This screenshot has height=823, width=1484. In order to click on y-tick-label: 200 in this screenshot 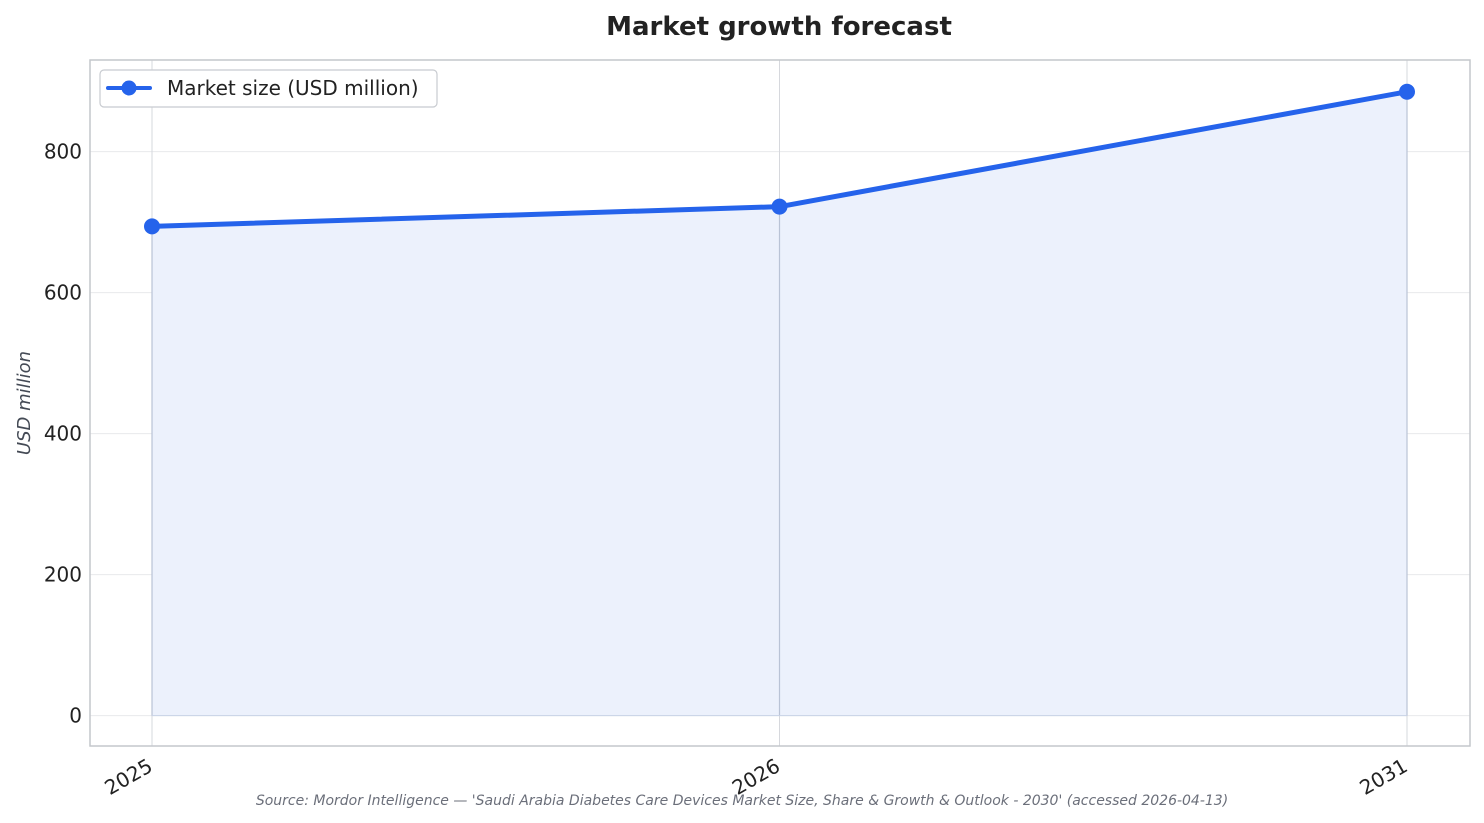, I will do `click(63, 575)`.